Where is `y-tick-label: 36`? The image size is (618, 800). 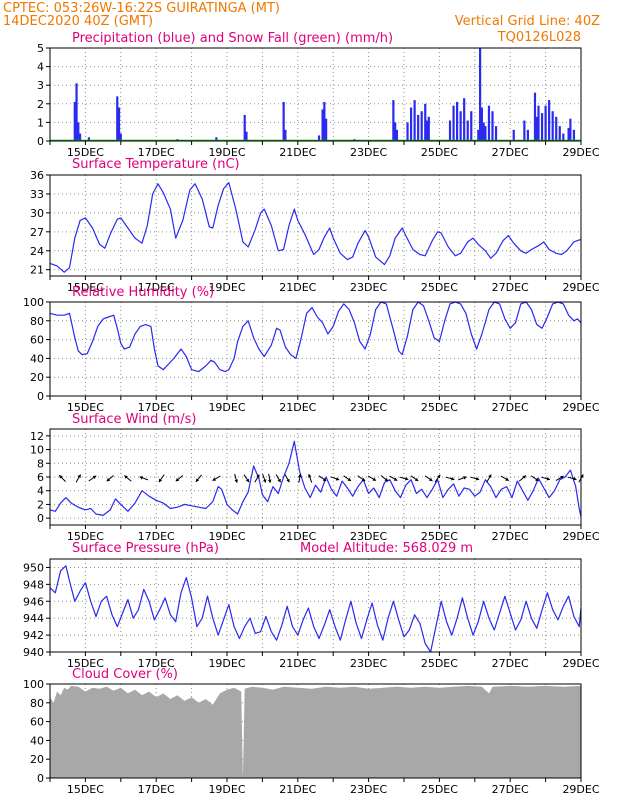
y-tick-label: 36 is located at coordinates (37, 175).